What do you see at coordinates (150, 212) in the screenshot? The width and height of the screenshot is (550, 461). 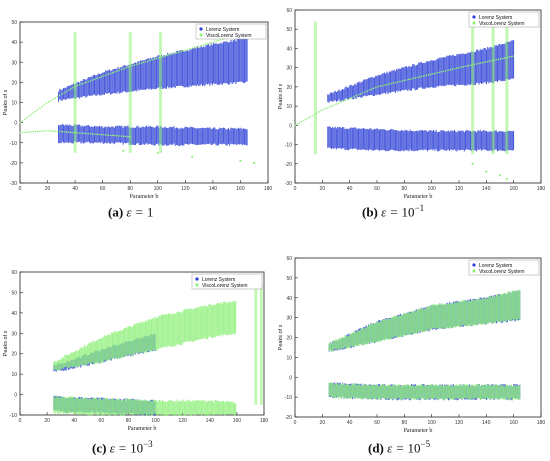 I see `caption-a-value: 1` at bounding box center [150, 212].